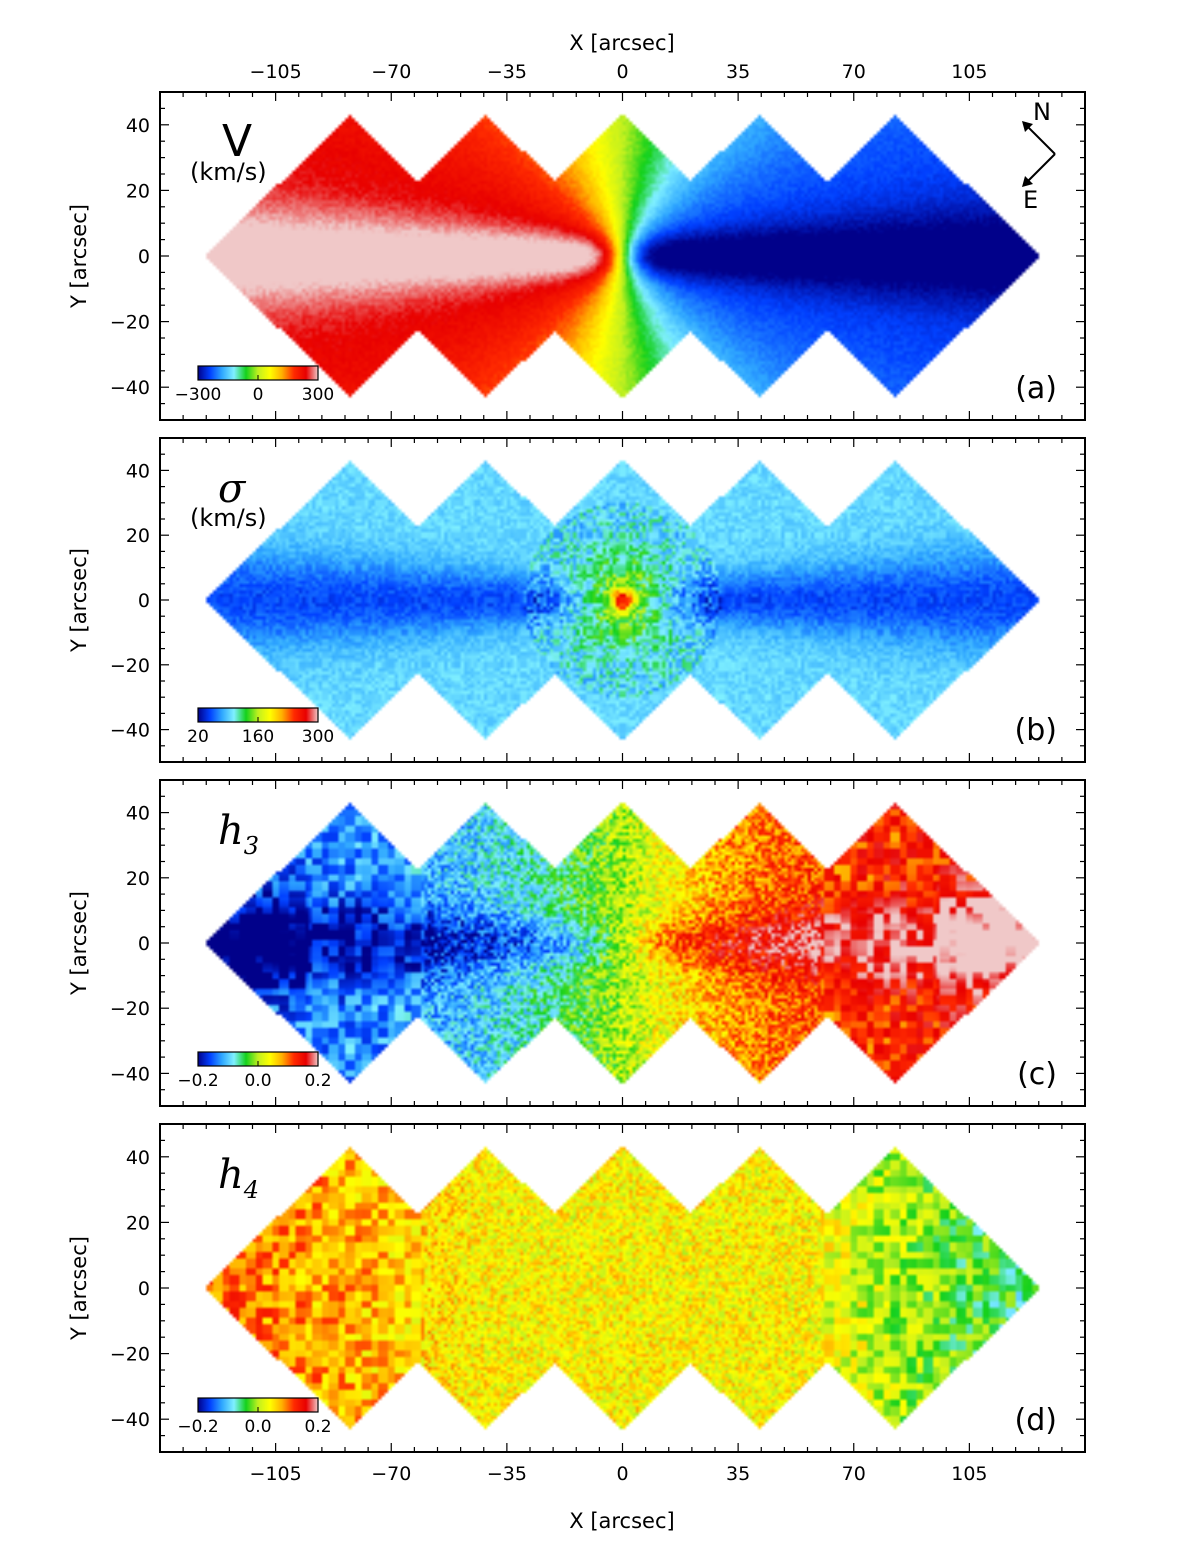  What do you see at coordinates (251, 1190) in the screenshot?
I see `panel-title-subscript: 4` at bounding box center [251, 1190].